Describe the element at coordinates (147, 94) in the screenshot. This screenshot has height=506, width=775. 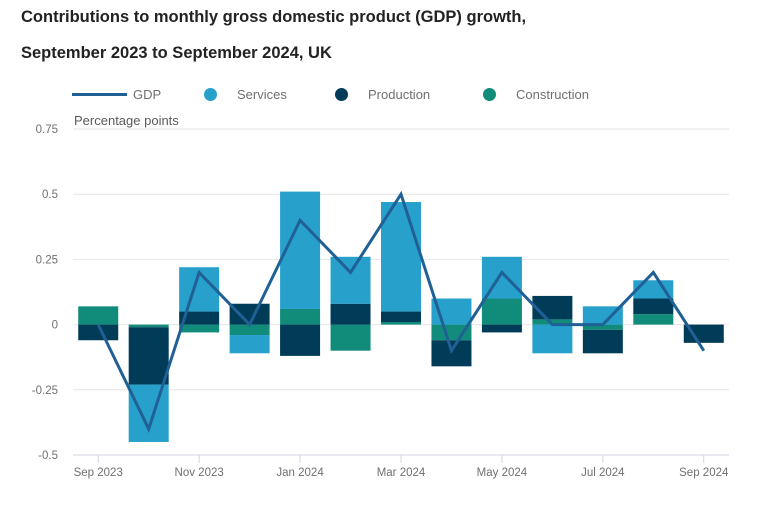
I see `legend-label: GDP` at that location.